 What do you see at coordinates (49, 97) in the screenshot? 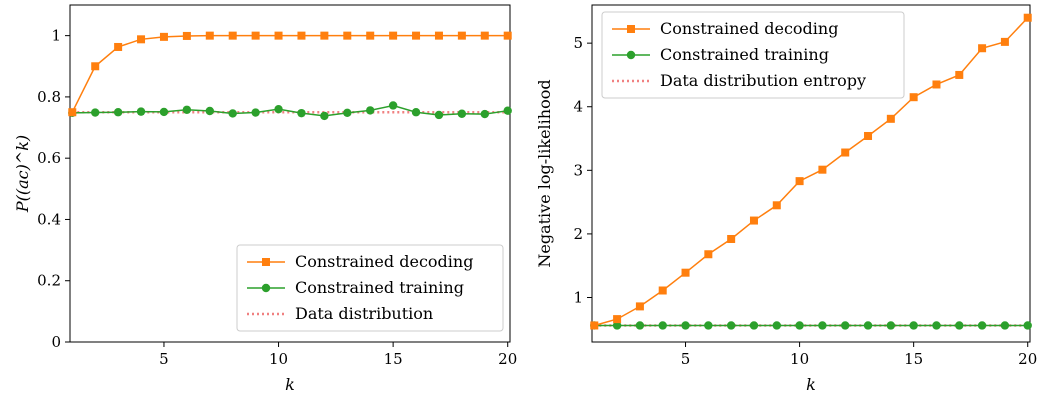
I see `y-tick-label: 0.8` at bounding box center [49, 97].